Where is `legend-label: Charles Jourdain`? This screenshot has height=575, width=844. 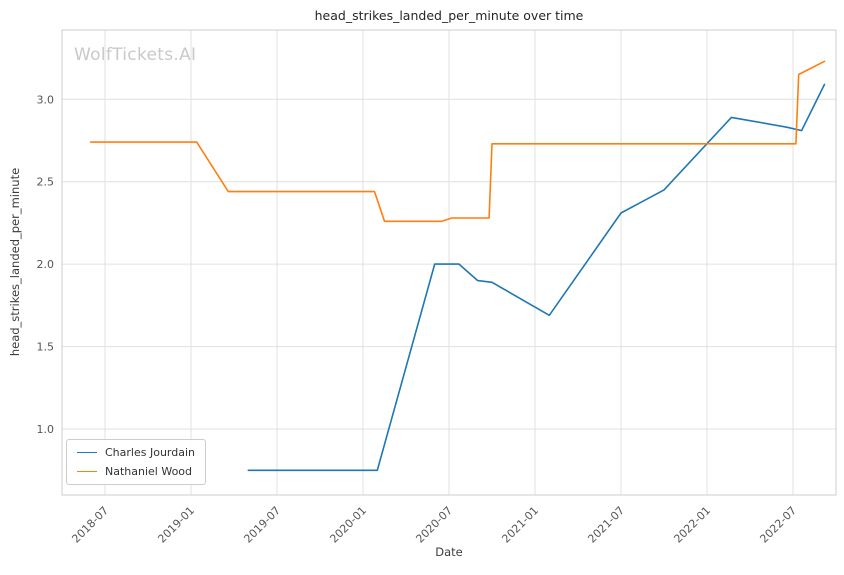
legend-label: Charles Jourdain is located at coordinates (150, 452).